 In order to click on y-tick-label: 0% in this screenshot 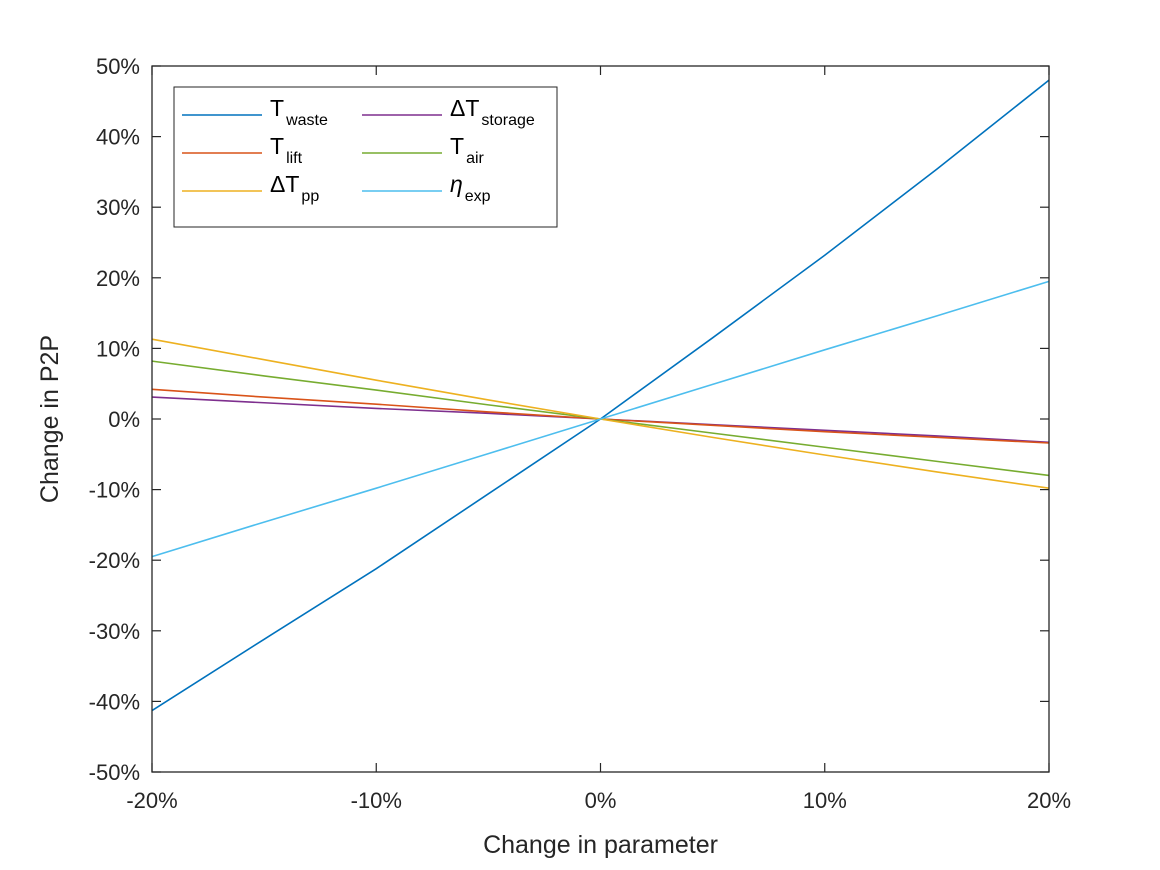, I will do `click(124, 419)`.